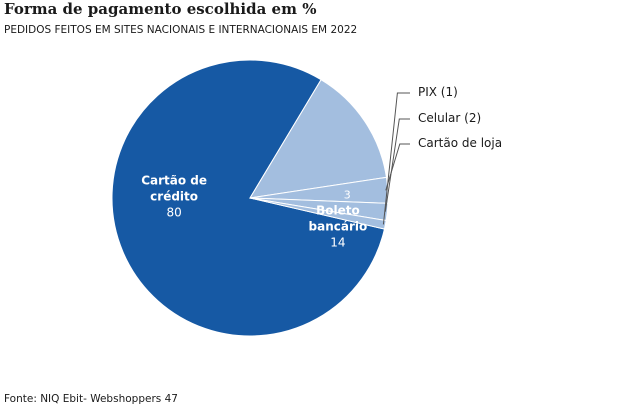 The width and height of the screenshot is (629, 417). What do you see at coordinates (173, 213) in the screenshot?
I see `data-label-cartao-de-credito: 80` at bounding box center [173, 213].